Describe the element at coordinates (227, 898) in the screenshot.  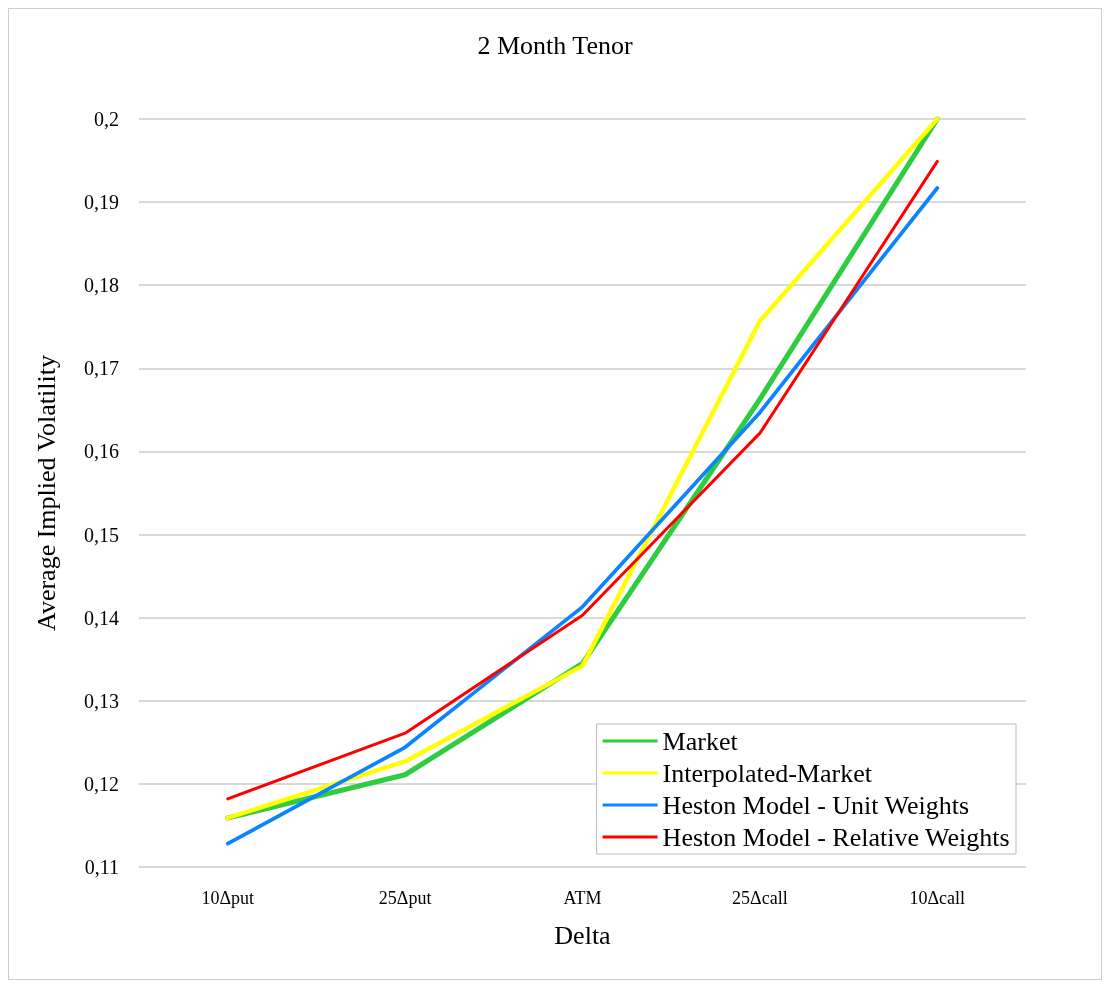
I see `x-tick-label: 10Δput` at that location.